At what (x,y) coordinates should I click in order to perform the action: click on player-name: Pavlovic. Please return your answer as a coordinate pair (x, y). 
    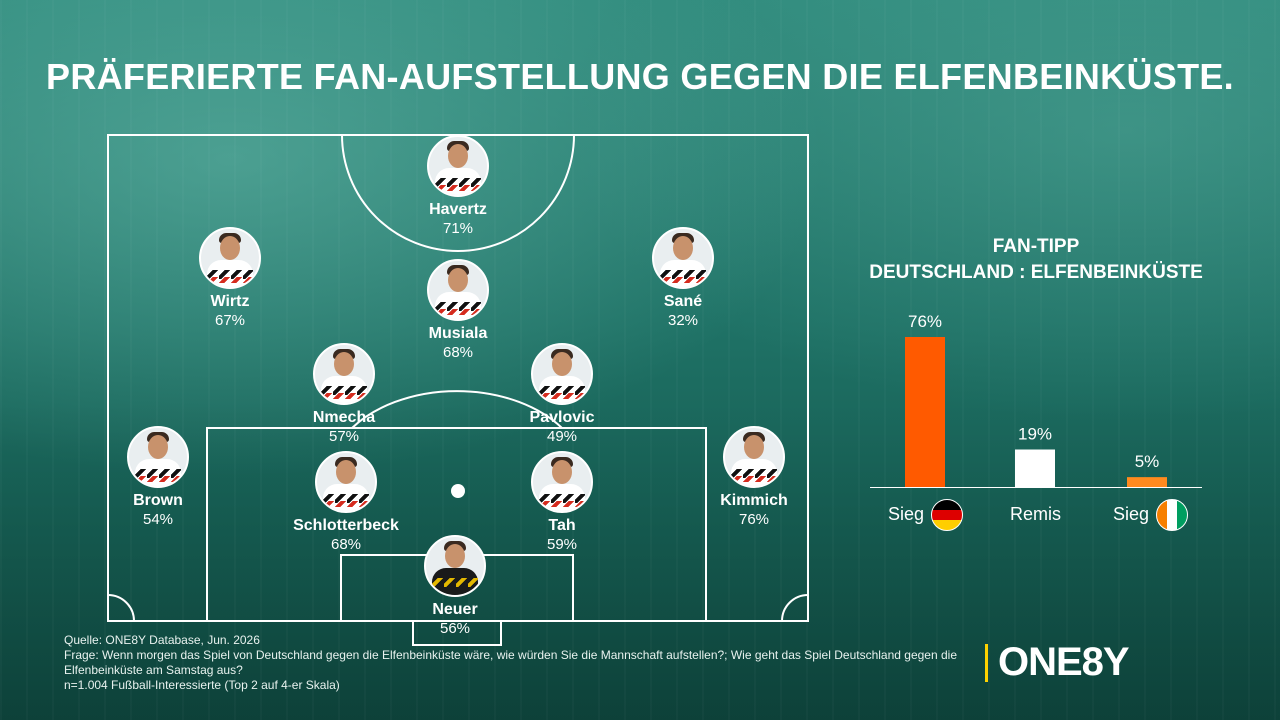
    Looking at the image, I should click on (562, 417).